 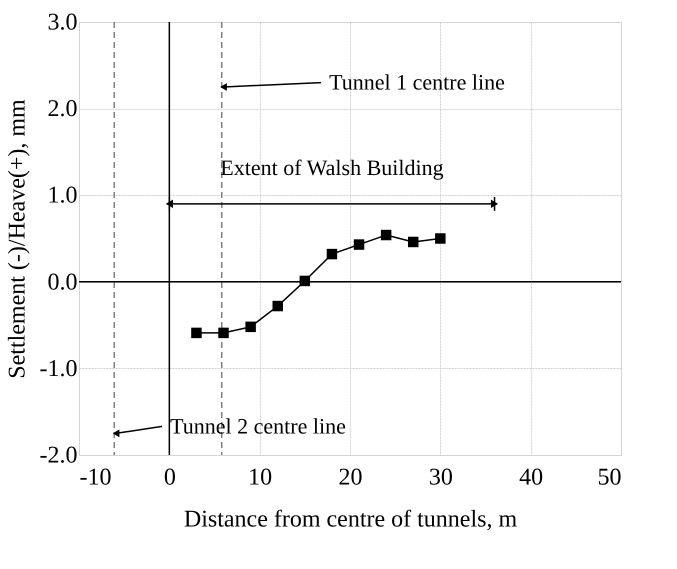 What do you see at coordinates (332, 167) in the screenshot?
I see `series-label: Extent of Walsh Building` at bounding box center [332, 167].